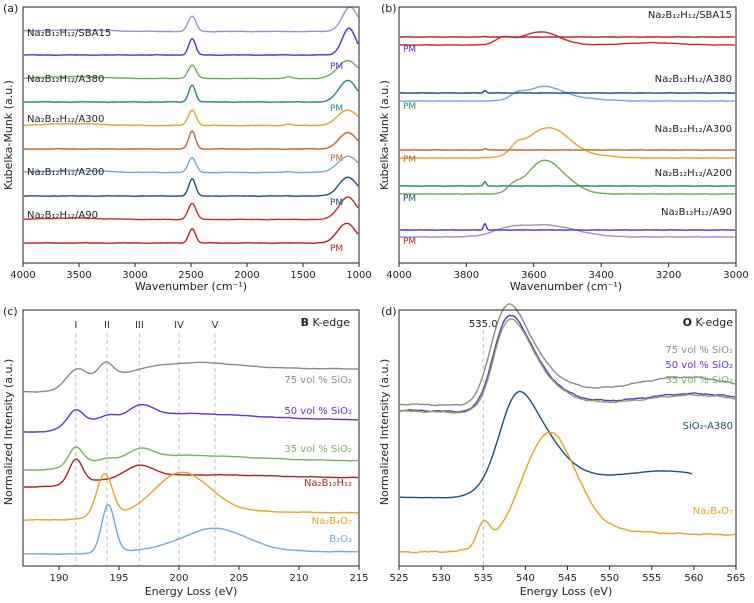 This screenshot has height=603, width=754. I want to click on panel-d-tick-label: 540, so click(525, 578).